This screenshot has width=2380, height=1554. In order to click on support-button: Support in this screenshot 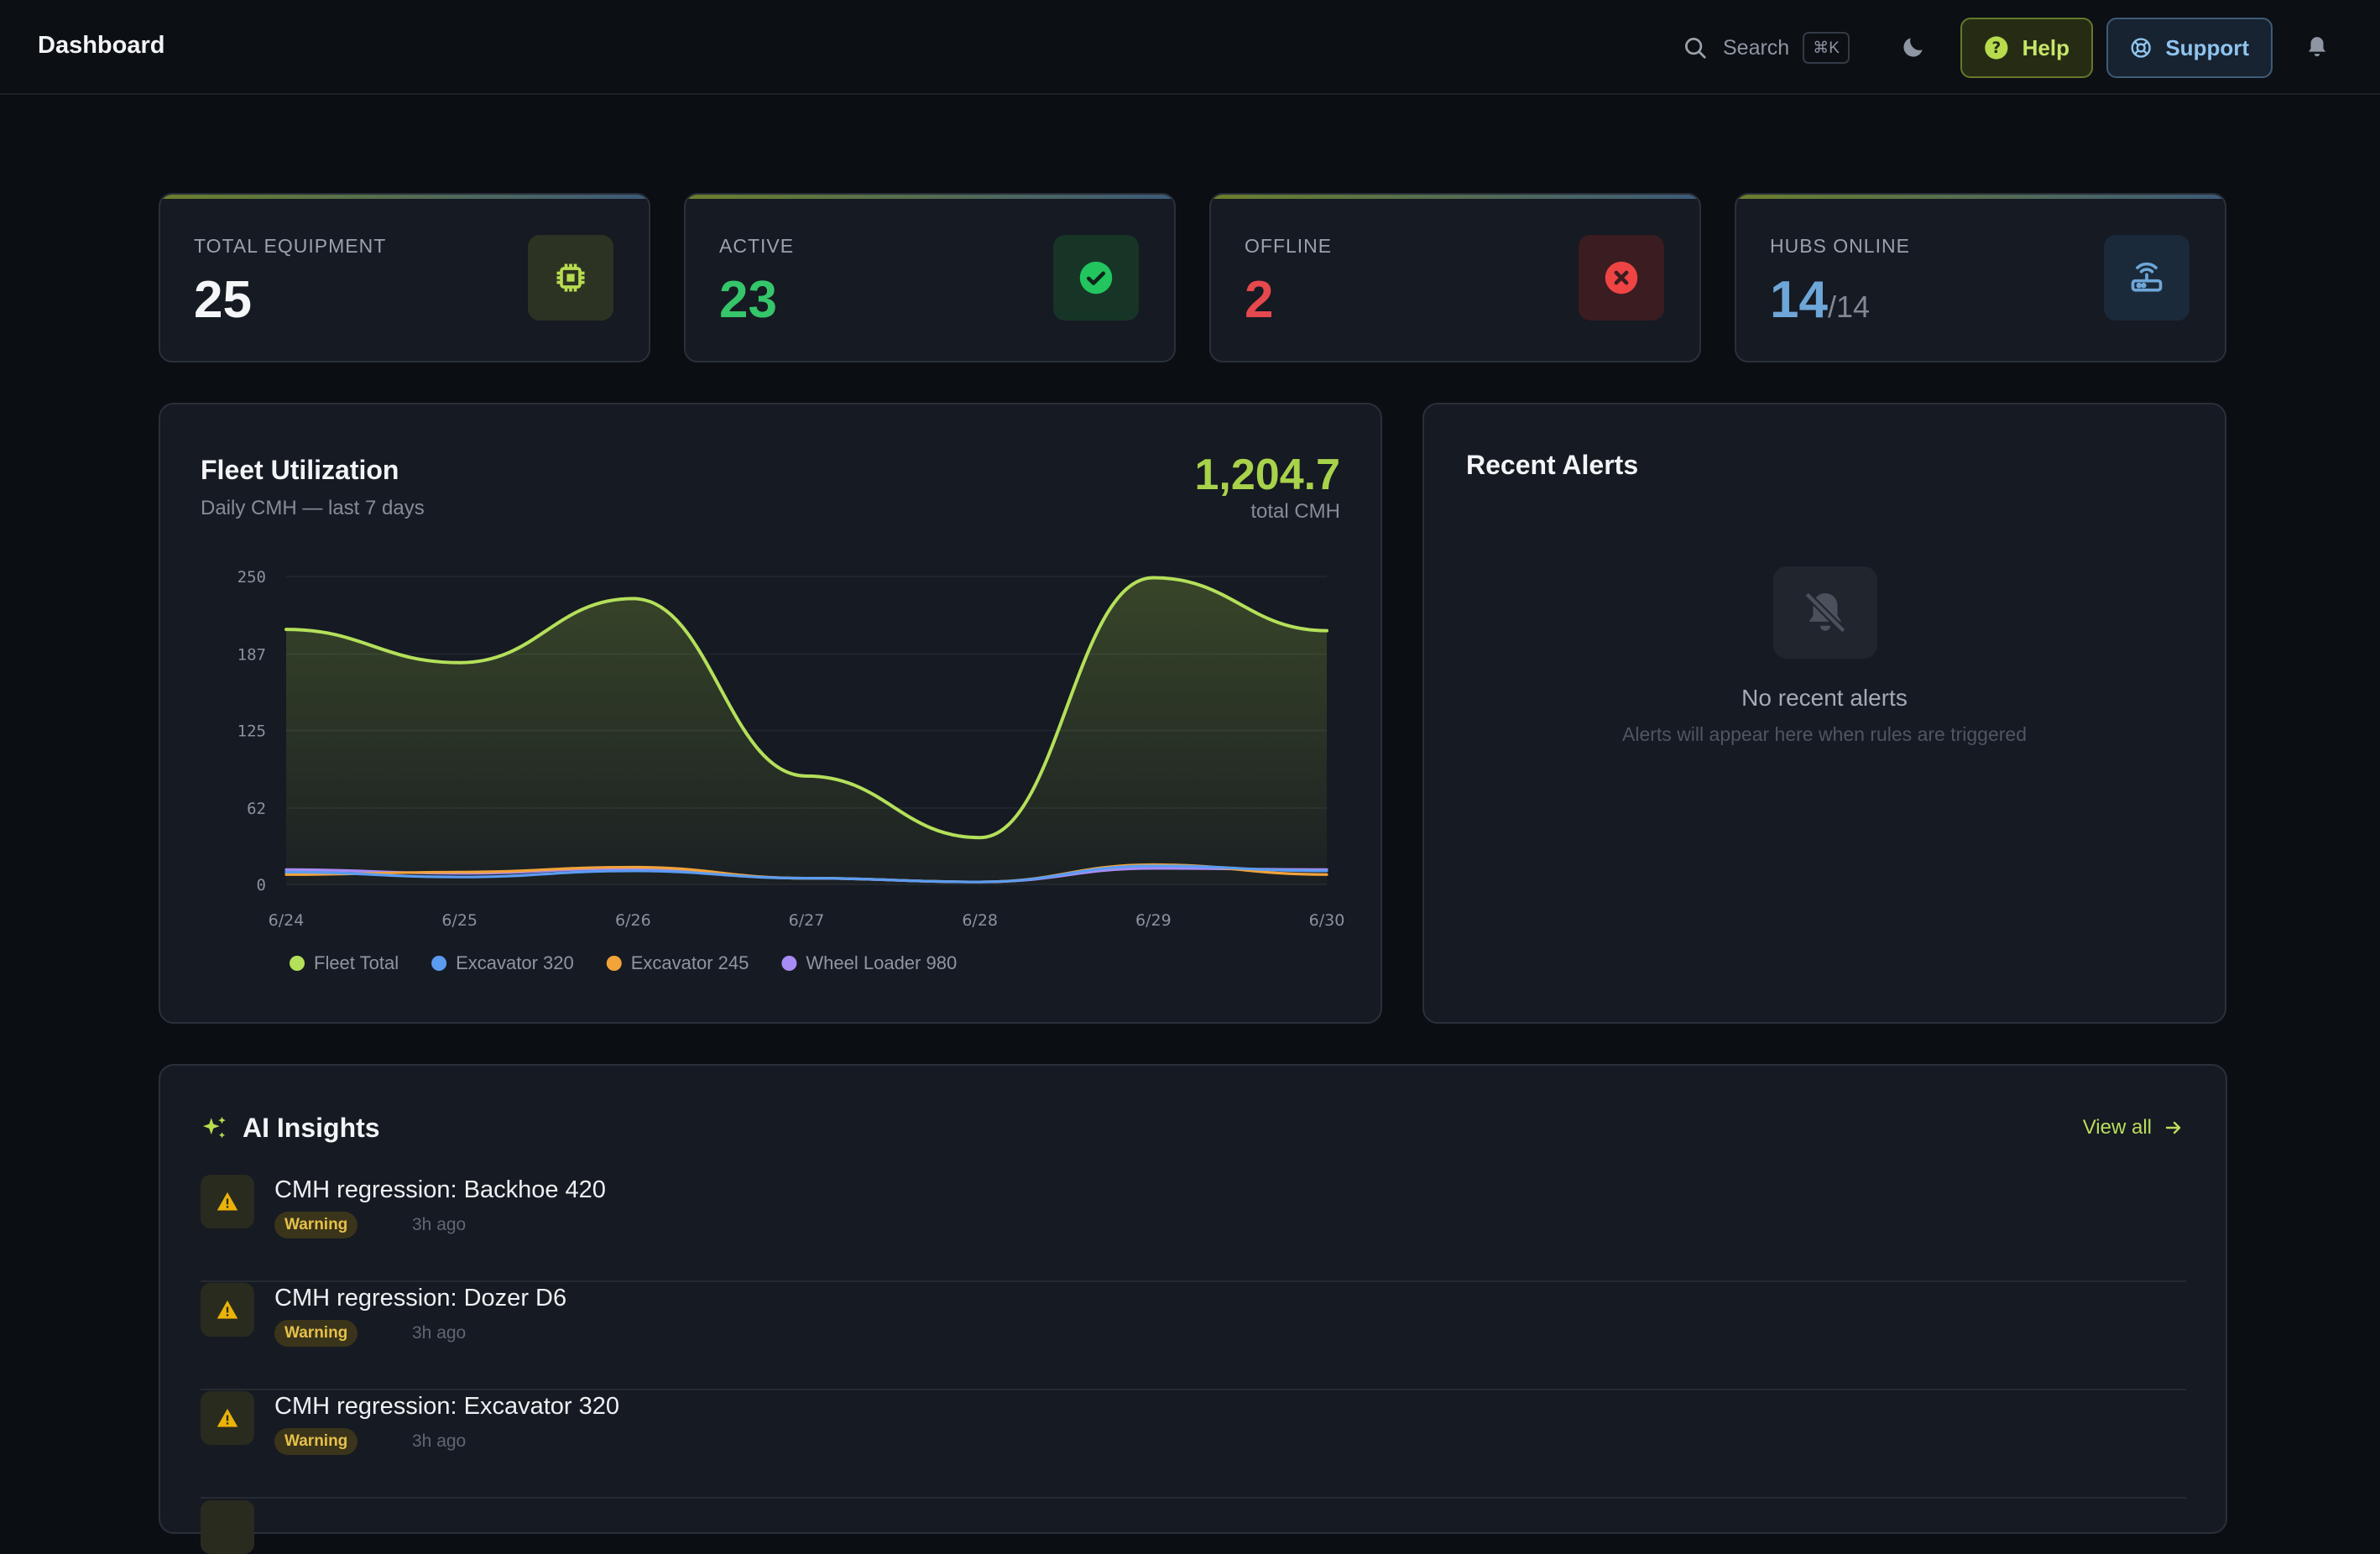, I will do `click(2189, 48)`.